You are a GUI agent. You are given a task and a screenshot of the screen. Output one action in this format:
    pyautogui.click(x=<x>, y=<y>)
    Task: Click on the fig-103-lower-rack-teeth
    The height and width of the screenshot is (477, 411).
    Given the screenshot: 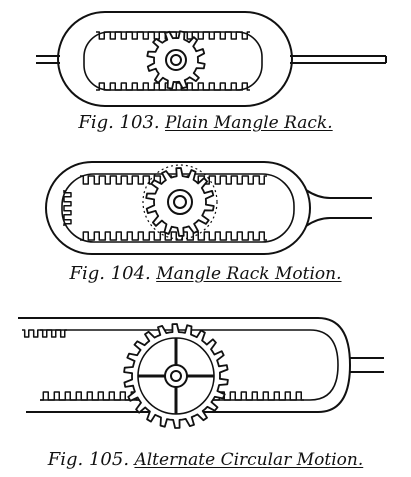 What is the action you would take?
    pyautogui.click(x=173, y=86)
    